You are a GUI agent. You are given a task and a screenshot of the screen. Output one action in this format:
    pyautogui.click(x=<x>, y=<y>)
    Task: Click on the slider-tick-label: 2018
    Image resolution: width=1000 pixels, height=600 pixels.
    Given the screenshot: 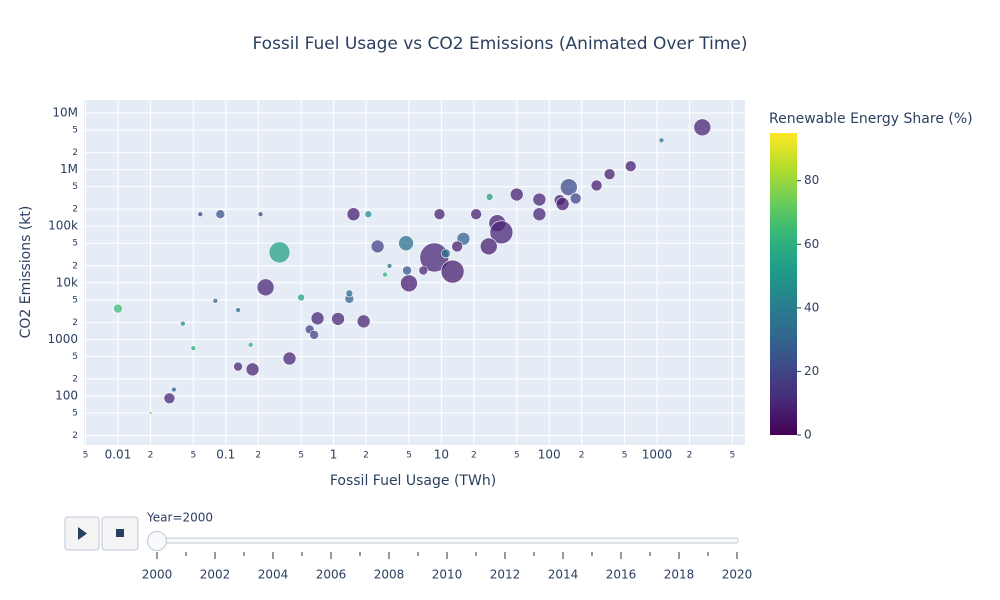 What is the action you would take?
    pyautogui.click(x=679, y=575)
    